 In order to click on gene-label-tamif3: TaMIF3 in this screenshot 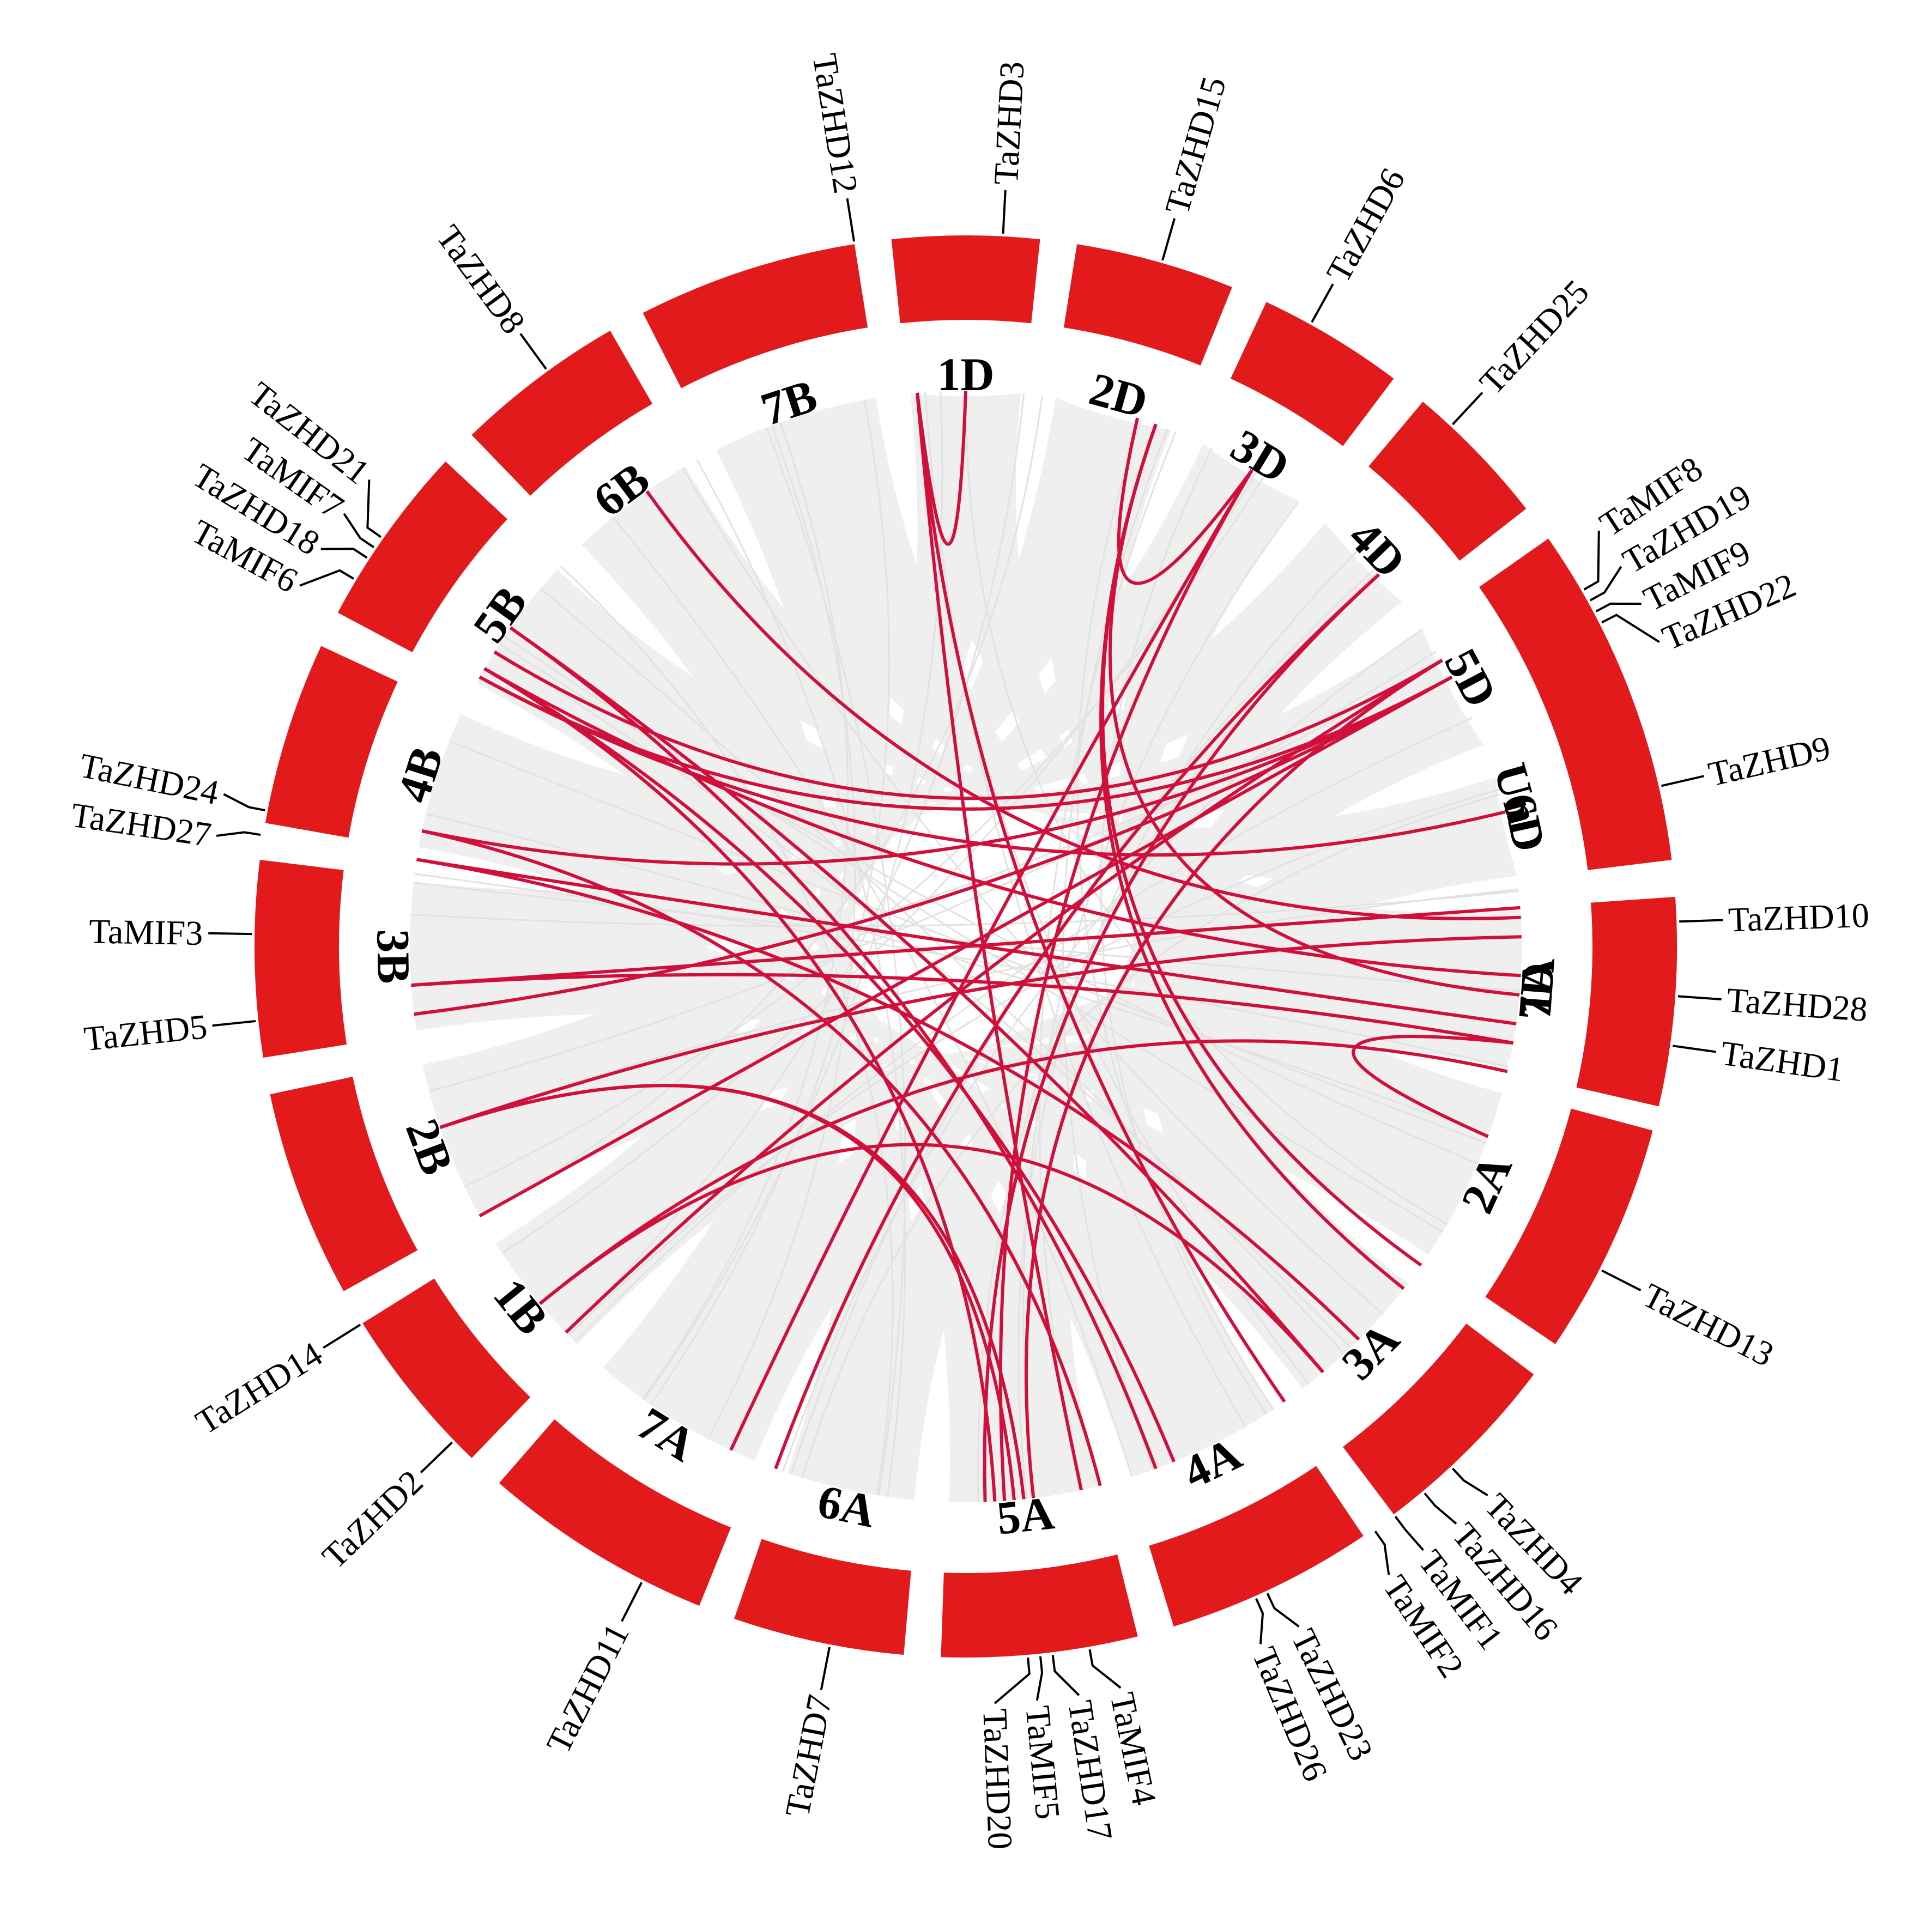, I will do `click(146, 932)`.